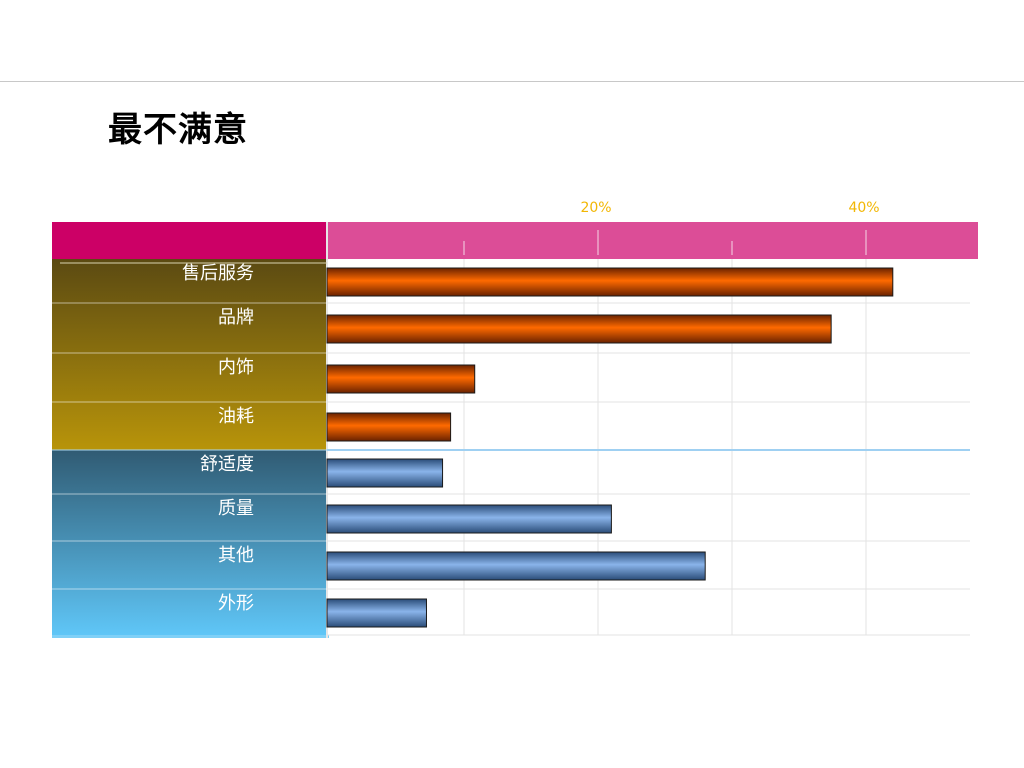 The image size is (1024, 768). What do you see at coordinates (189, 542) in the screenshot?
I see `label-panel-group2` at bounding box center [189, 542].